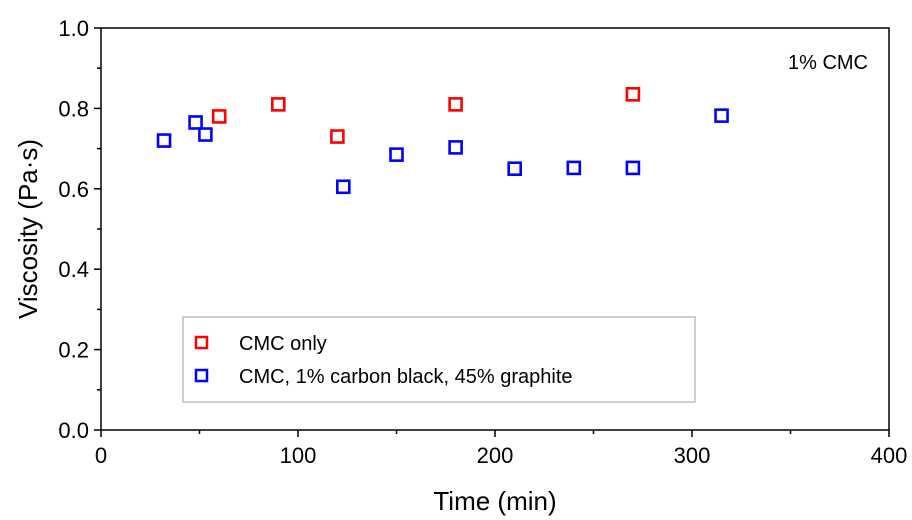 This screenshot has height=520, width=912. Describe the element at coordinates (73, 350) in the screenshot. I see `y-tick-label: 0.2` at that location.